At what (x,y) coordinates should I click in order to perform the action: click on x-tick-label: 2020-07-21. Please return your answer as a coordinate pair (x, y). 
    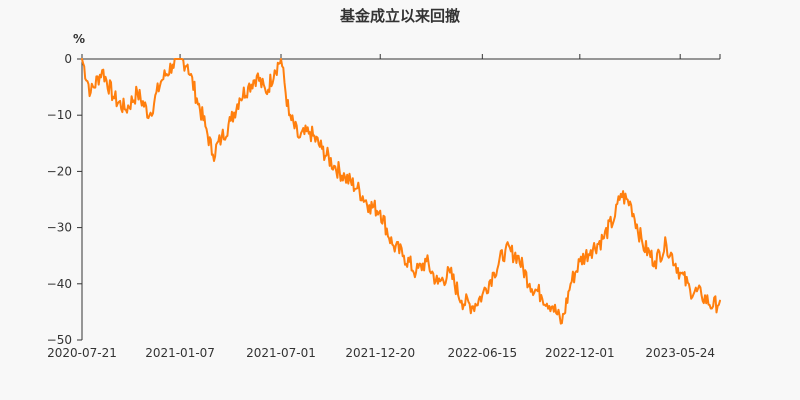
    Looking at the image, I should click on (82, 353).